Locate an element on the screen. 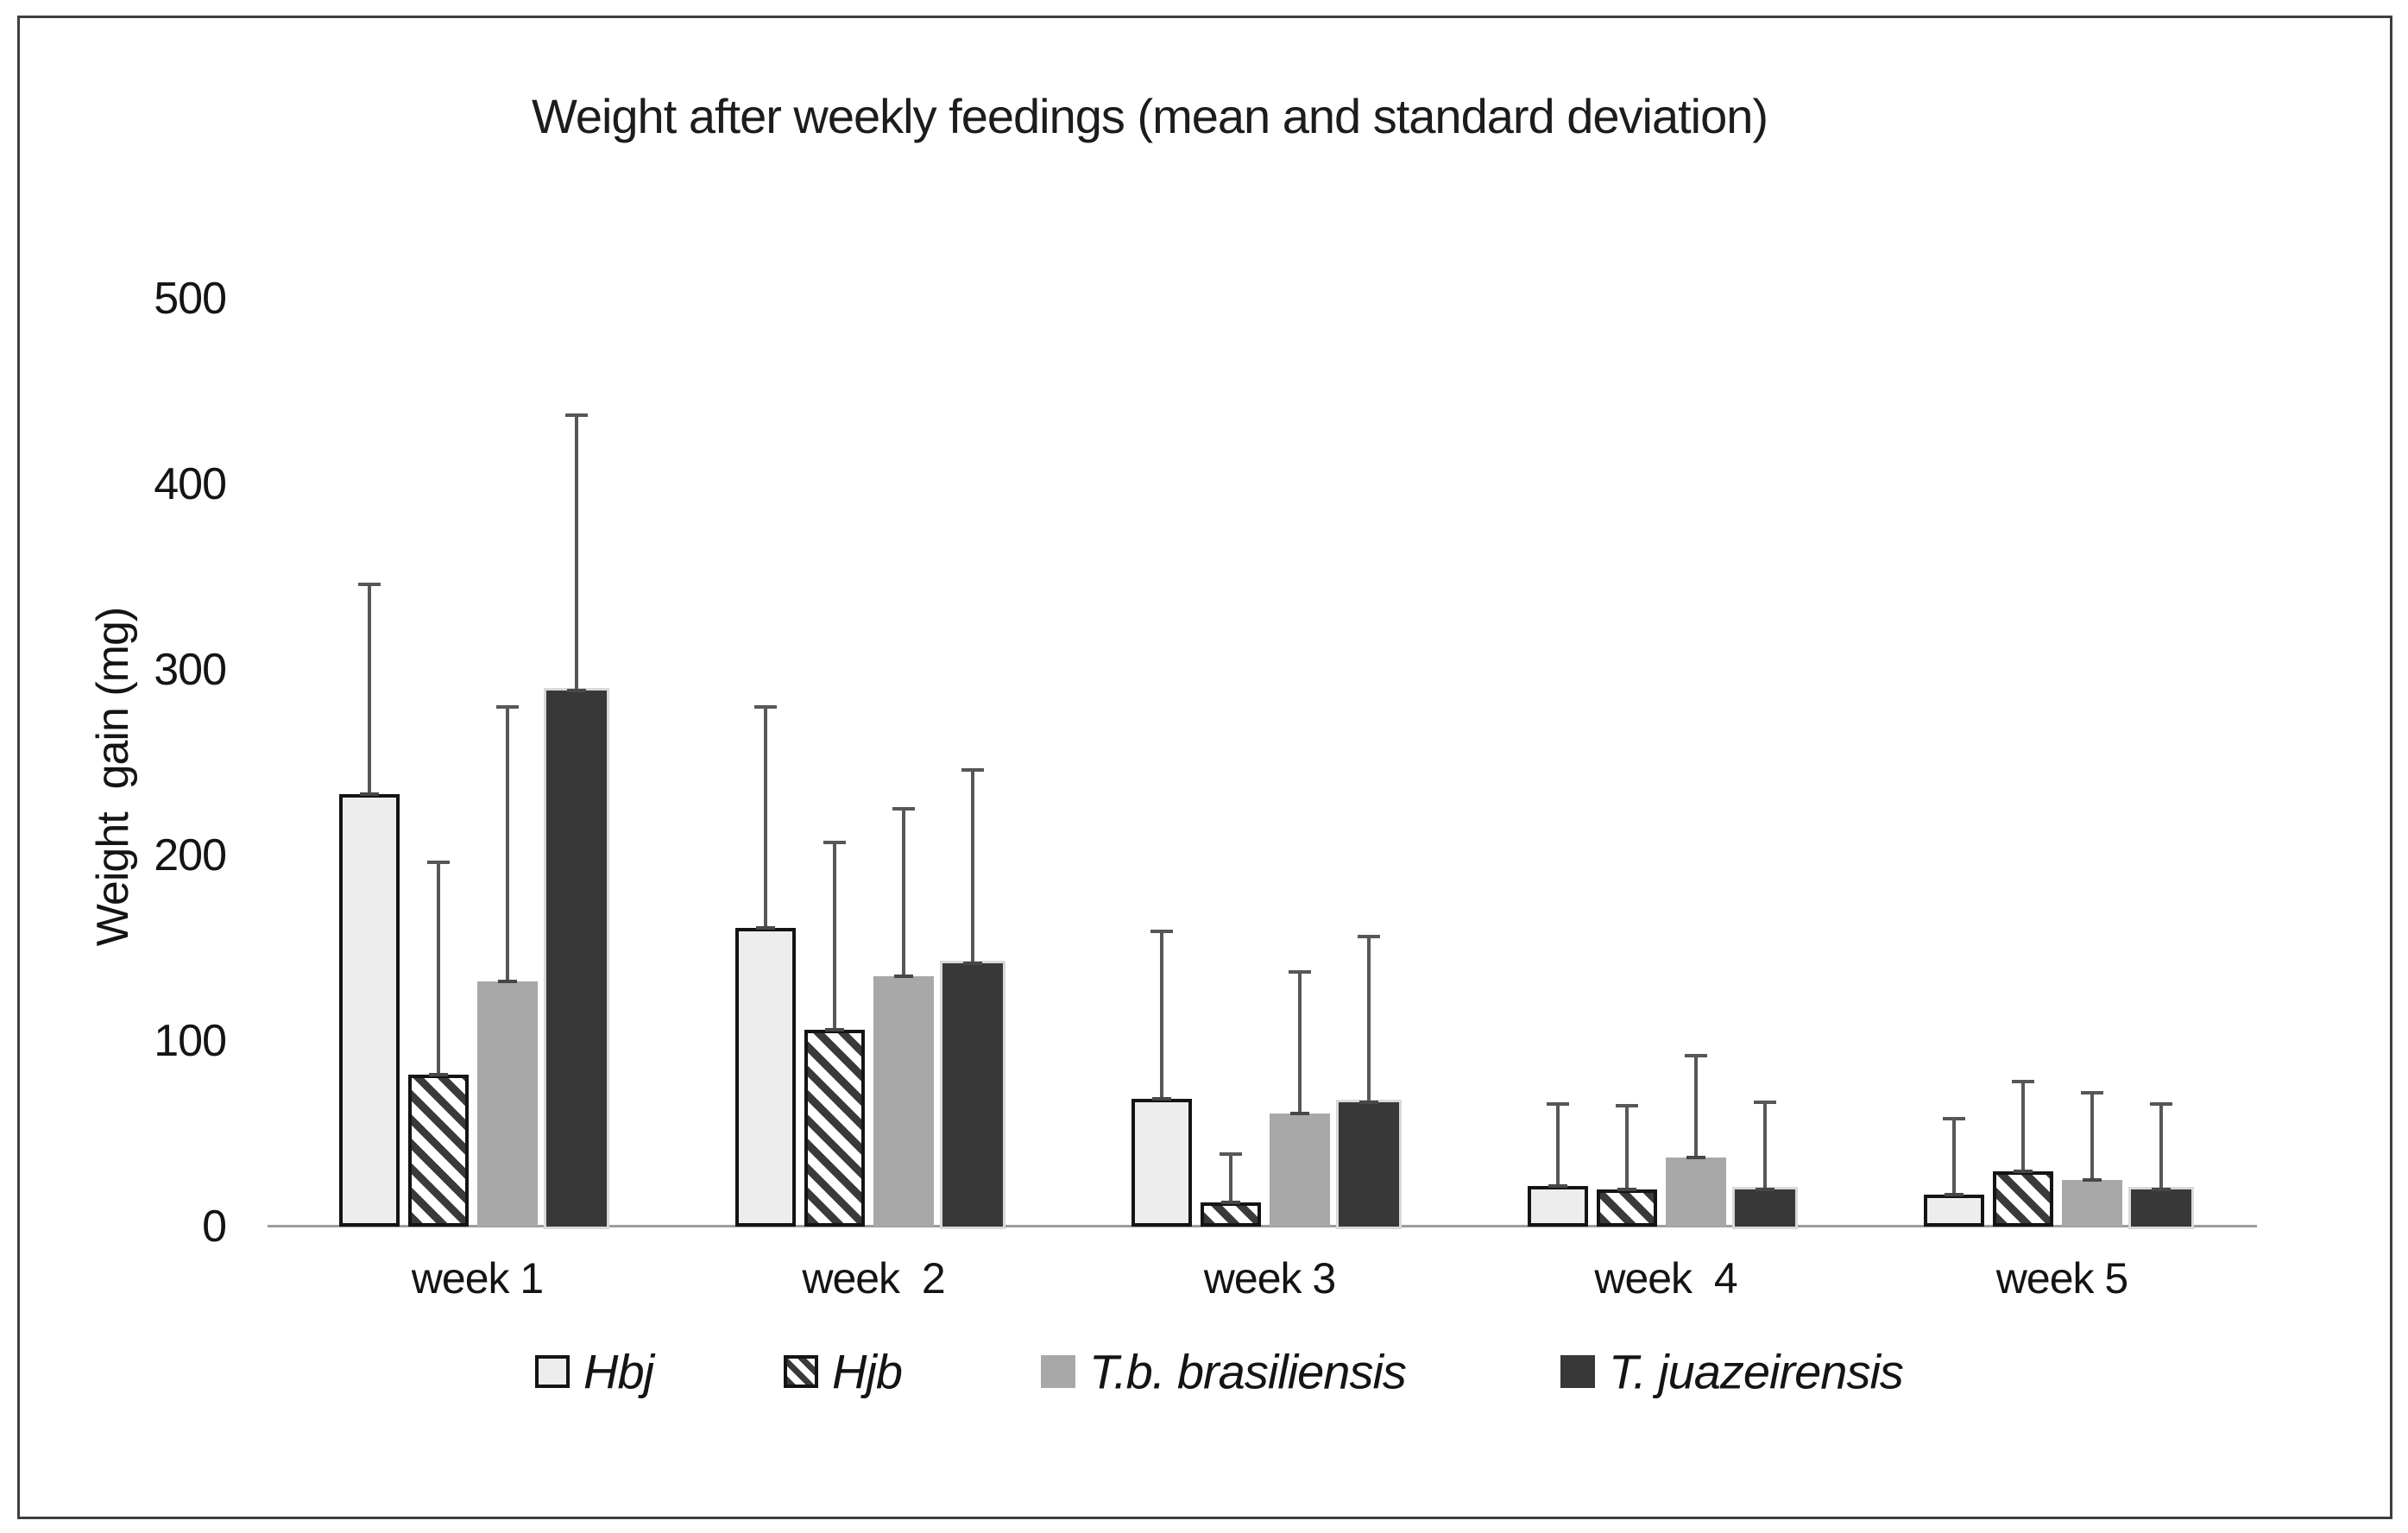  legend-label-t-juazeirensis: T. juazeirensis is located at coordinates (1756, 1371).